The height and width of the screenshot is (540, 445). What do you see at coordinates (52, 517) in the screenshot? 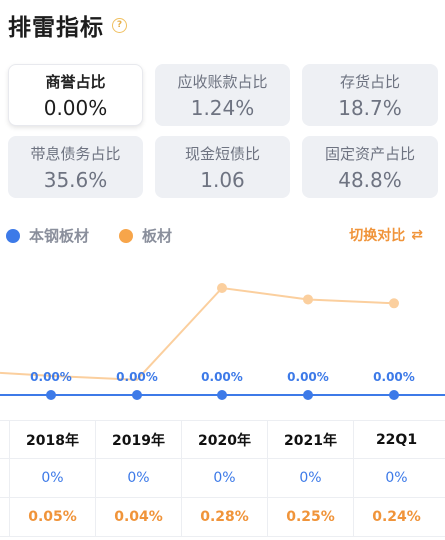
I see `table-cell: 0.05%` at bounding box center [52, 517].